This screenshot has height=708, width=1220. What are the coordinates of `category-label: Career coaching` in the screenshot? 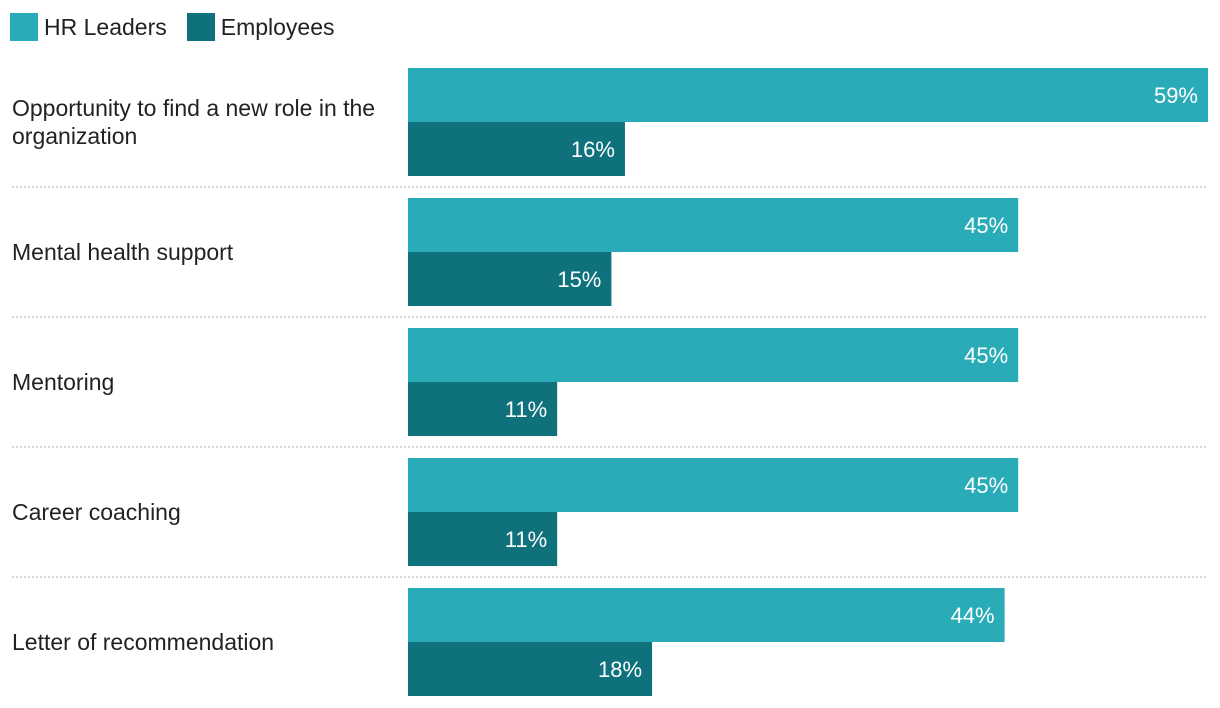 It's located at (96, 512).